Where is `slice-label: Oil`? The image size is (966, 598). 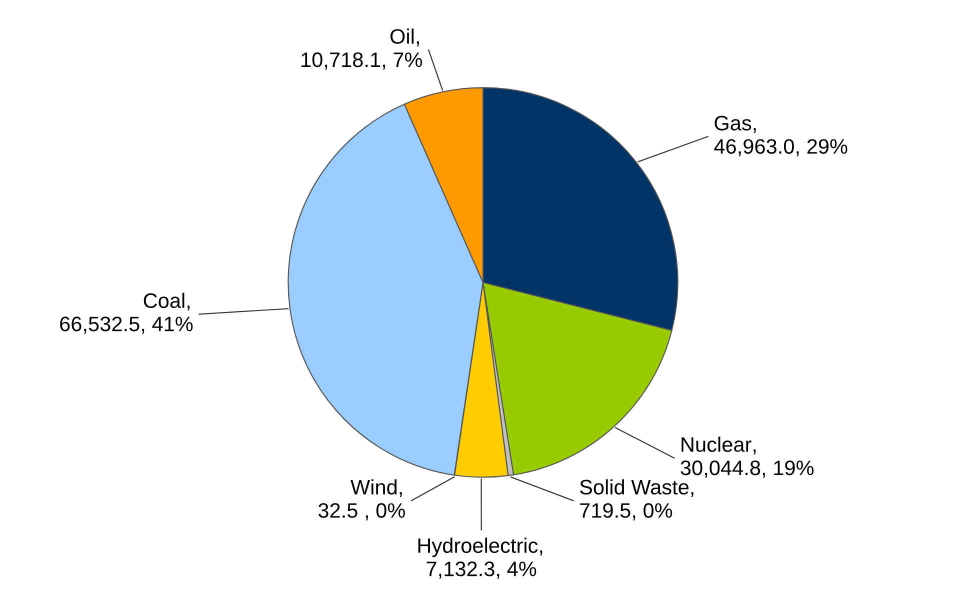
slice-label: Oil is located at coordinates (402, 36).